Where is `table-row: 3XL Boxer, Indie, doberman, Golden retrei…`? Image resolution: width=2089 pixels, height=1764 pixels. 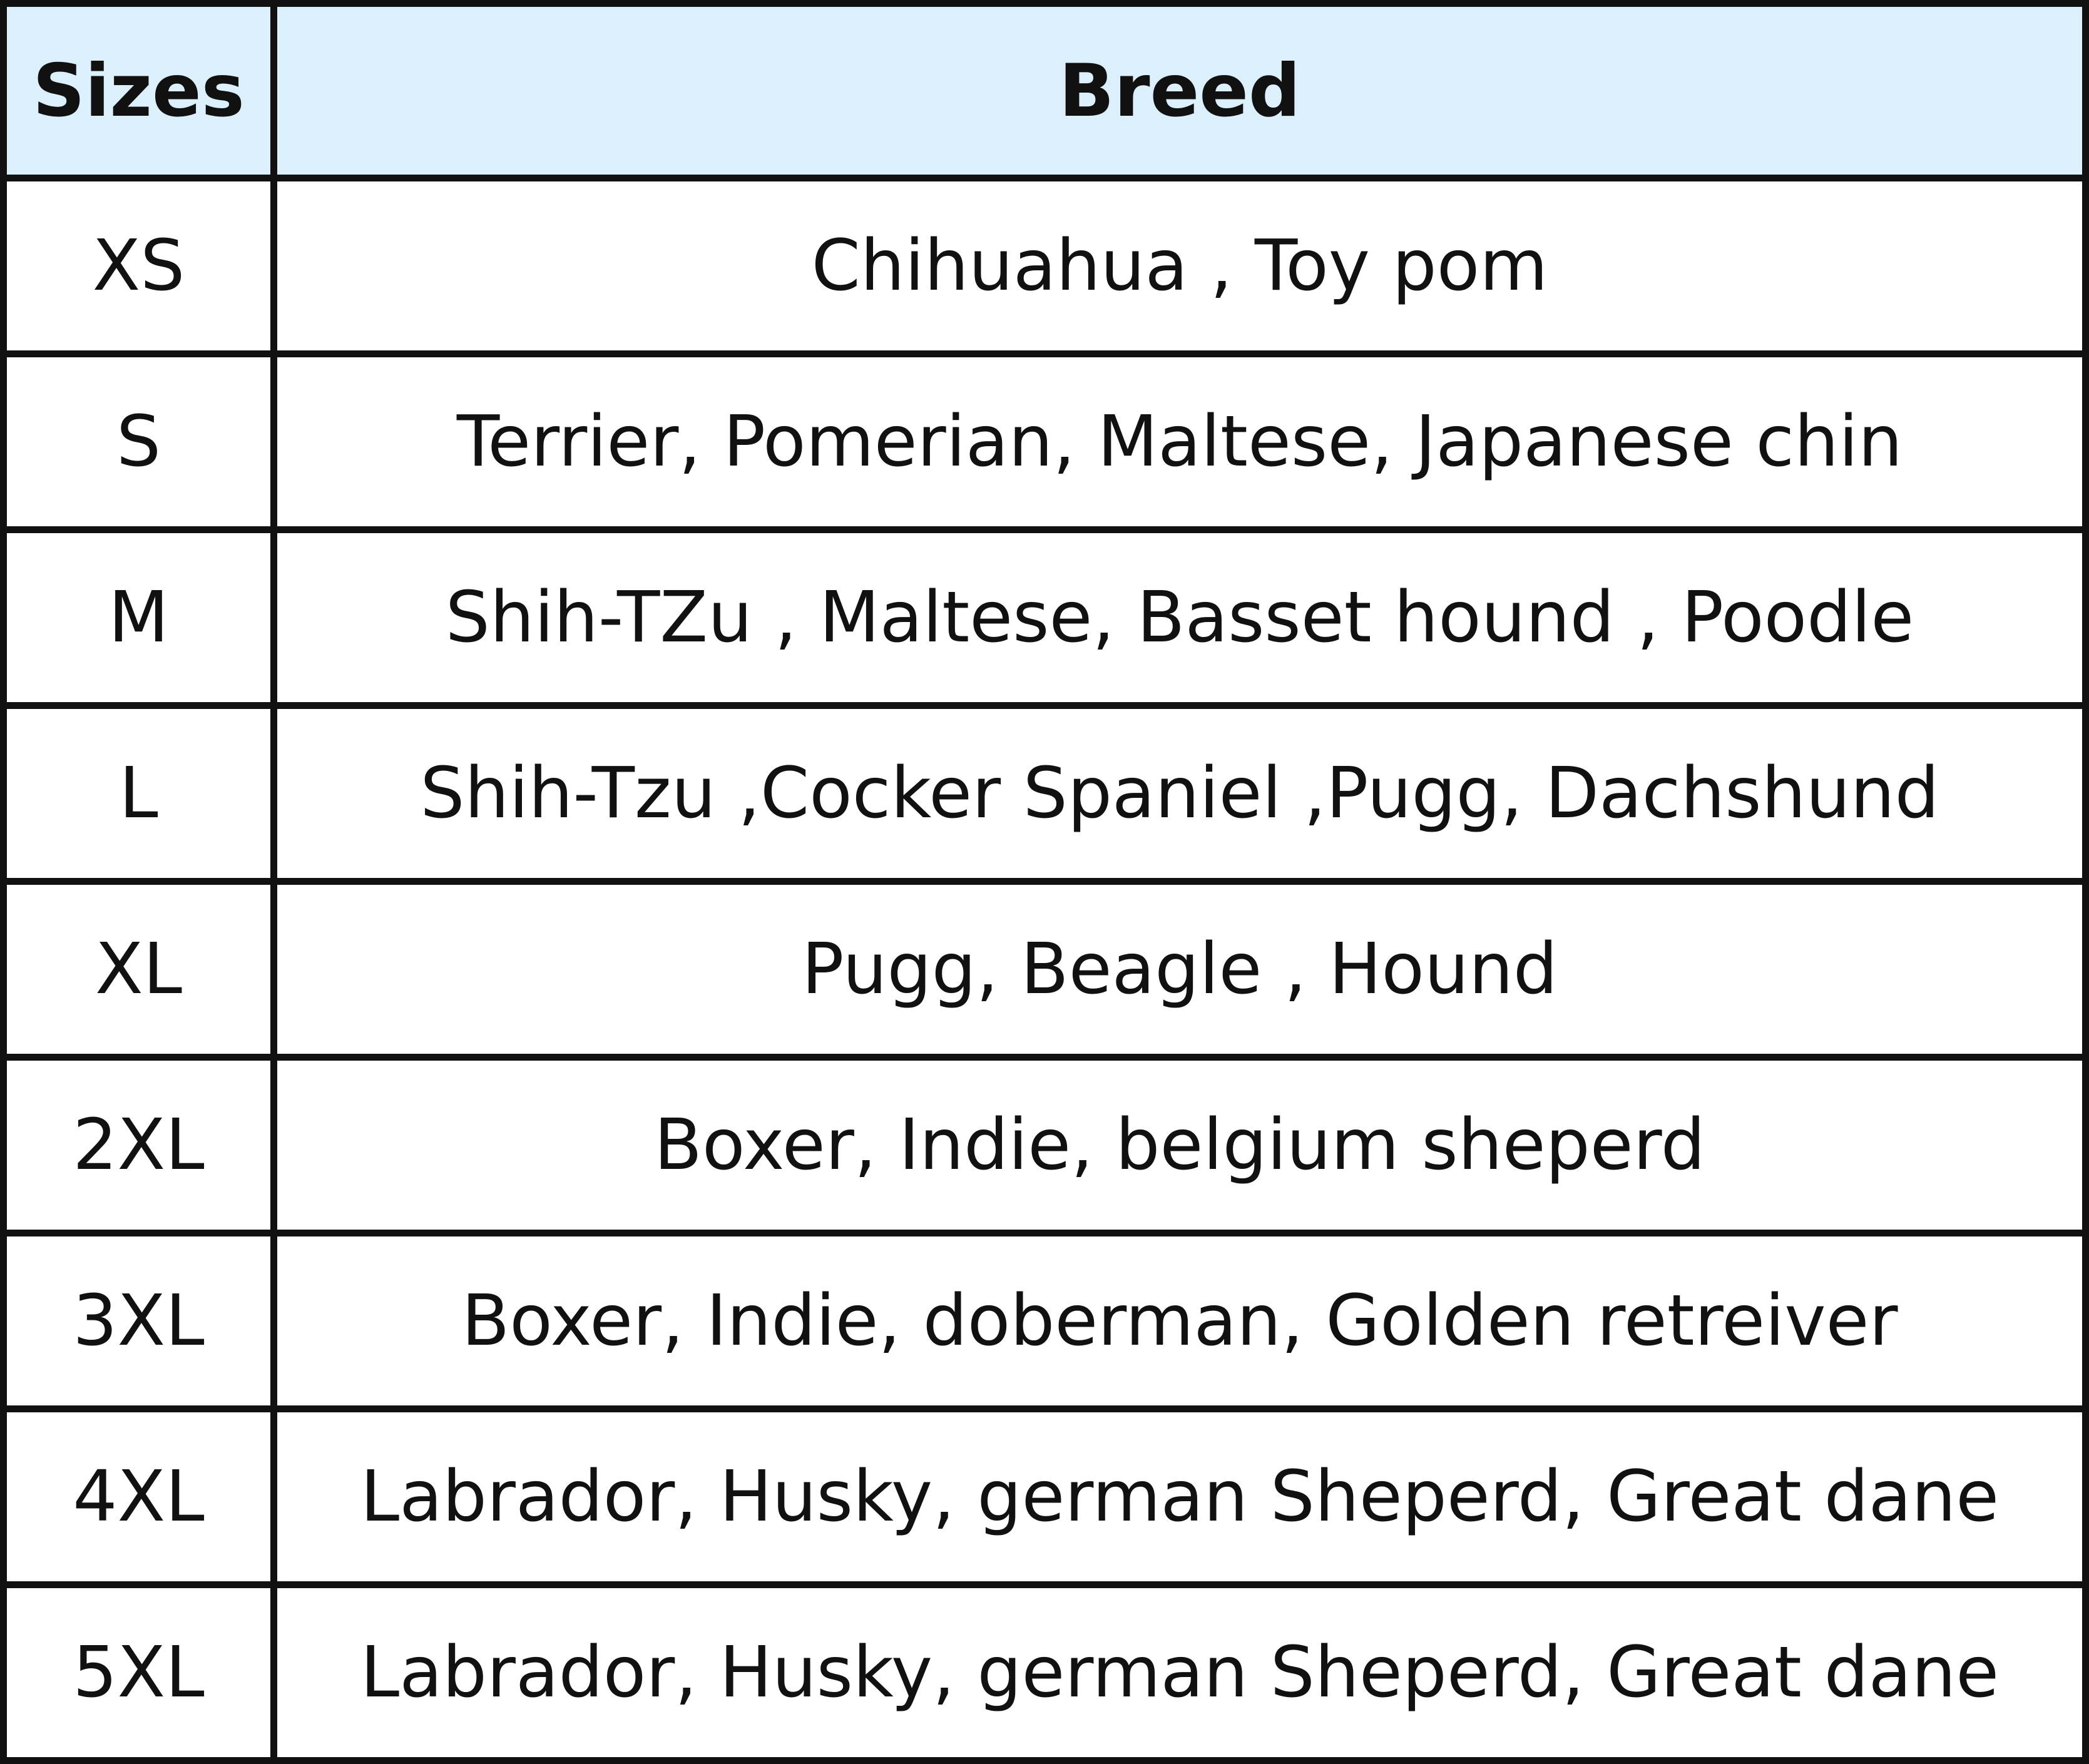 table-row: 3XL Boxer, Indie, doberman, Golden retrei… is located at coordinates (1044, 1321).